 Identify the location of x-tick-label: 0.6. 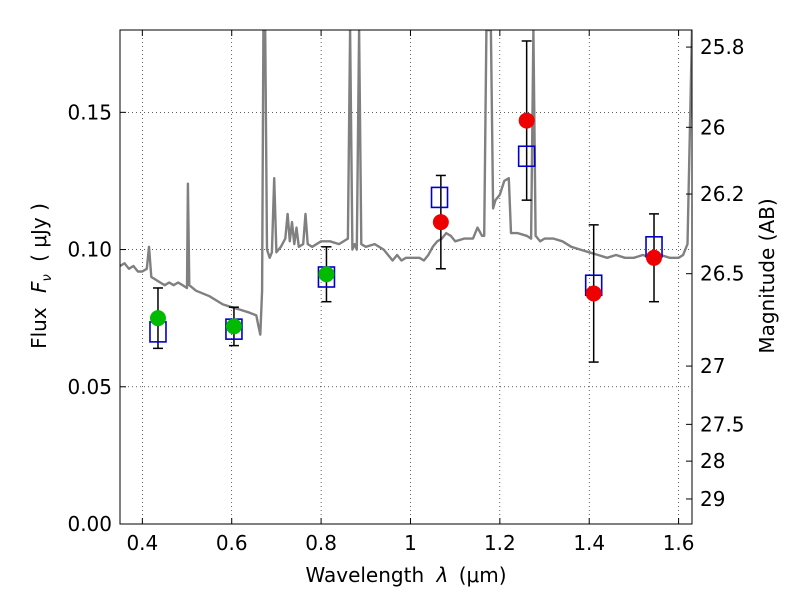
(232, 543).